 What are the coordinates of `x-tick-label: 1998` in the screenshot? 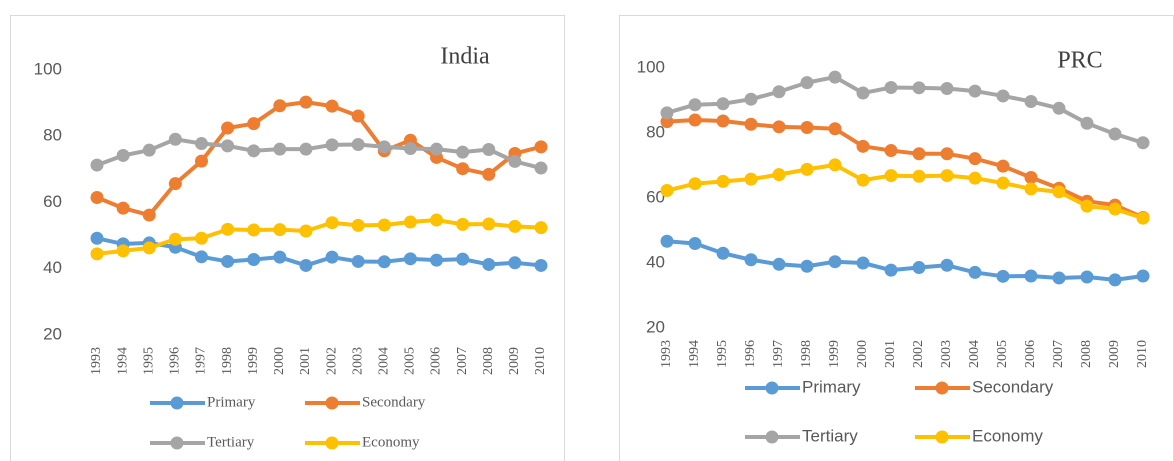 It's located at (227, 361).